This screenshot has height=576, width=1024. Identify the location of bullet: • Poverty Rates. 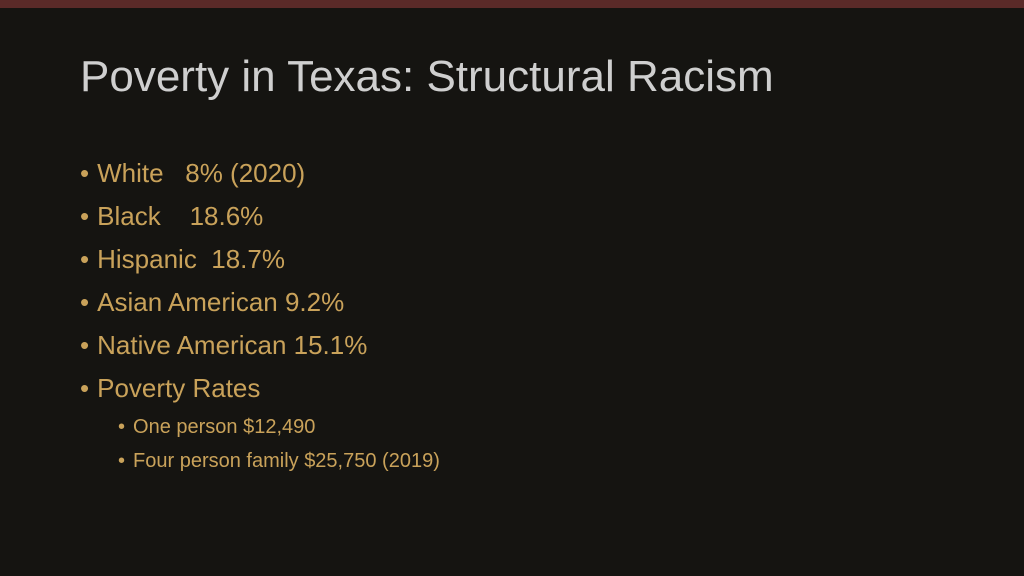
(223, 388).